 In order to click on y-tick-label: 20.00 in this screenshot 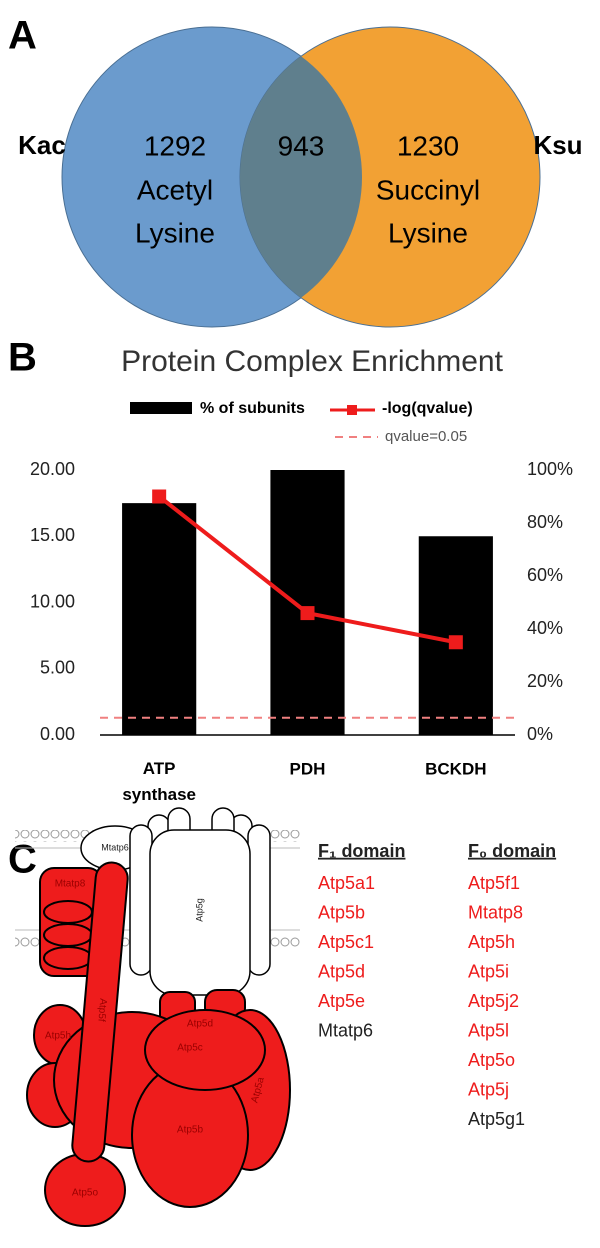, I will do `click(52, 469)`.